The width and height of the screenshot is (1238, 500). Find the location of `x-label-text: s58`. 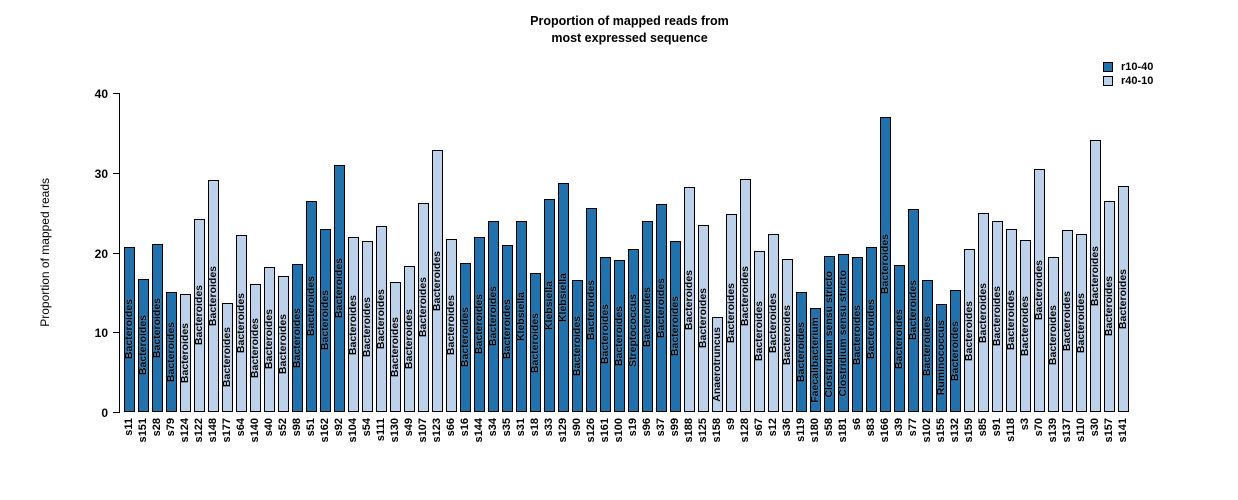

x-label-text: s58 is located at coordinates (829, 427).